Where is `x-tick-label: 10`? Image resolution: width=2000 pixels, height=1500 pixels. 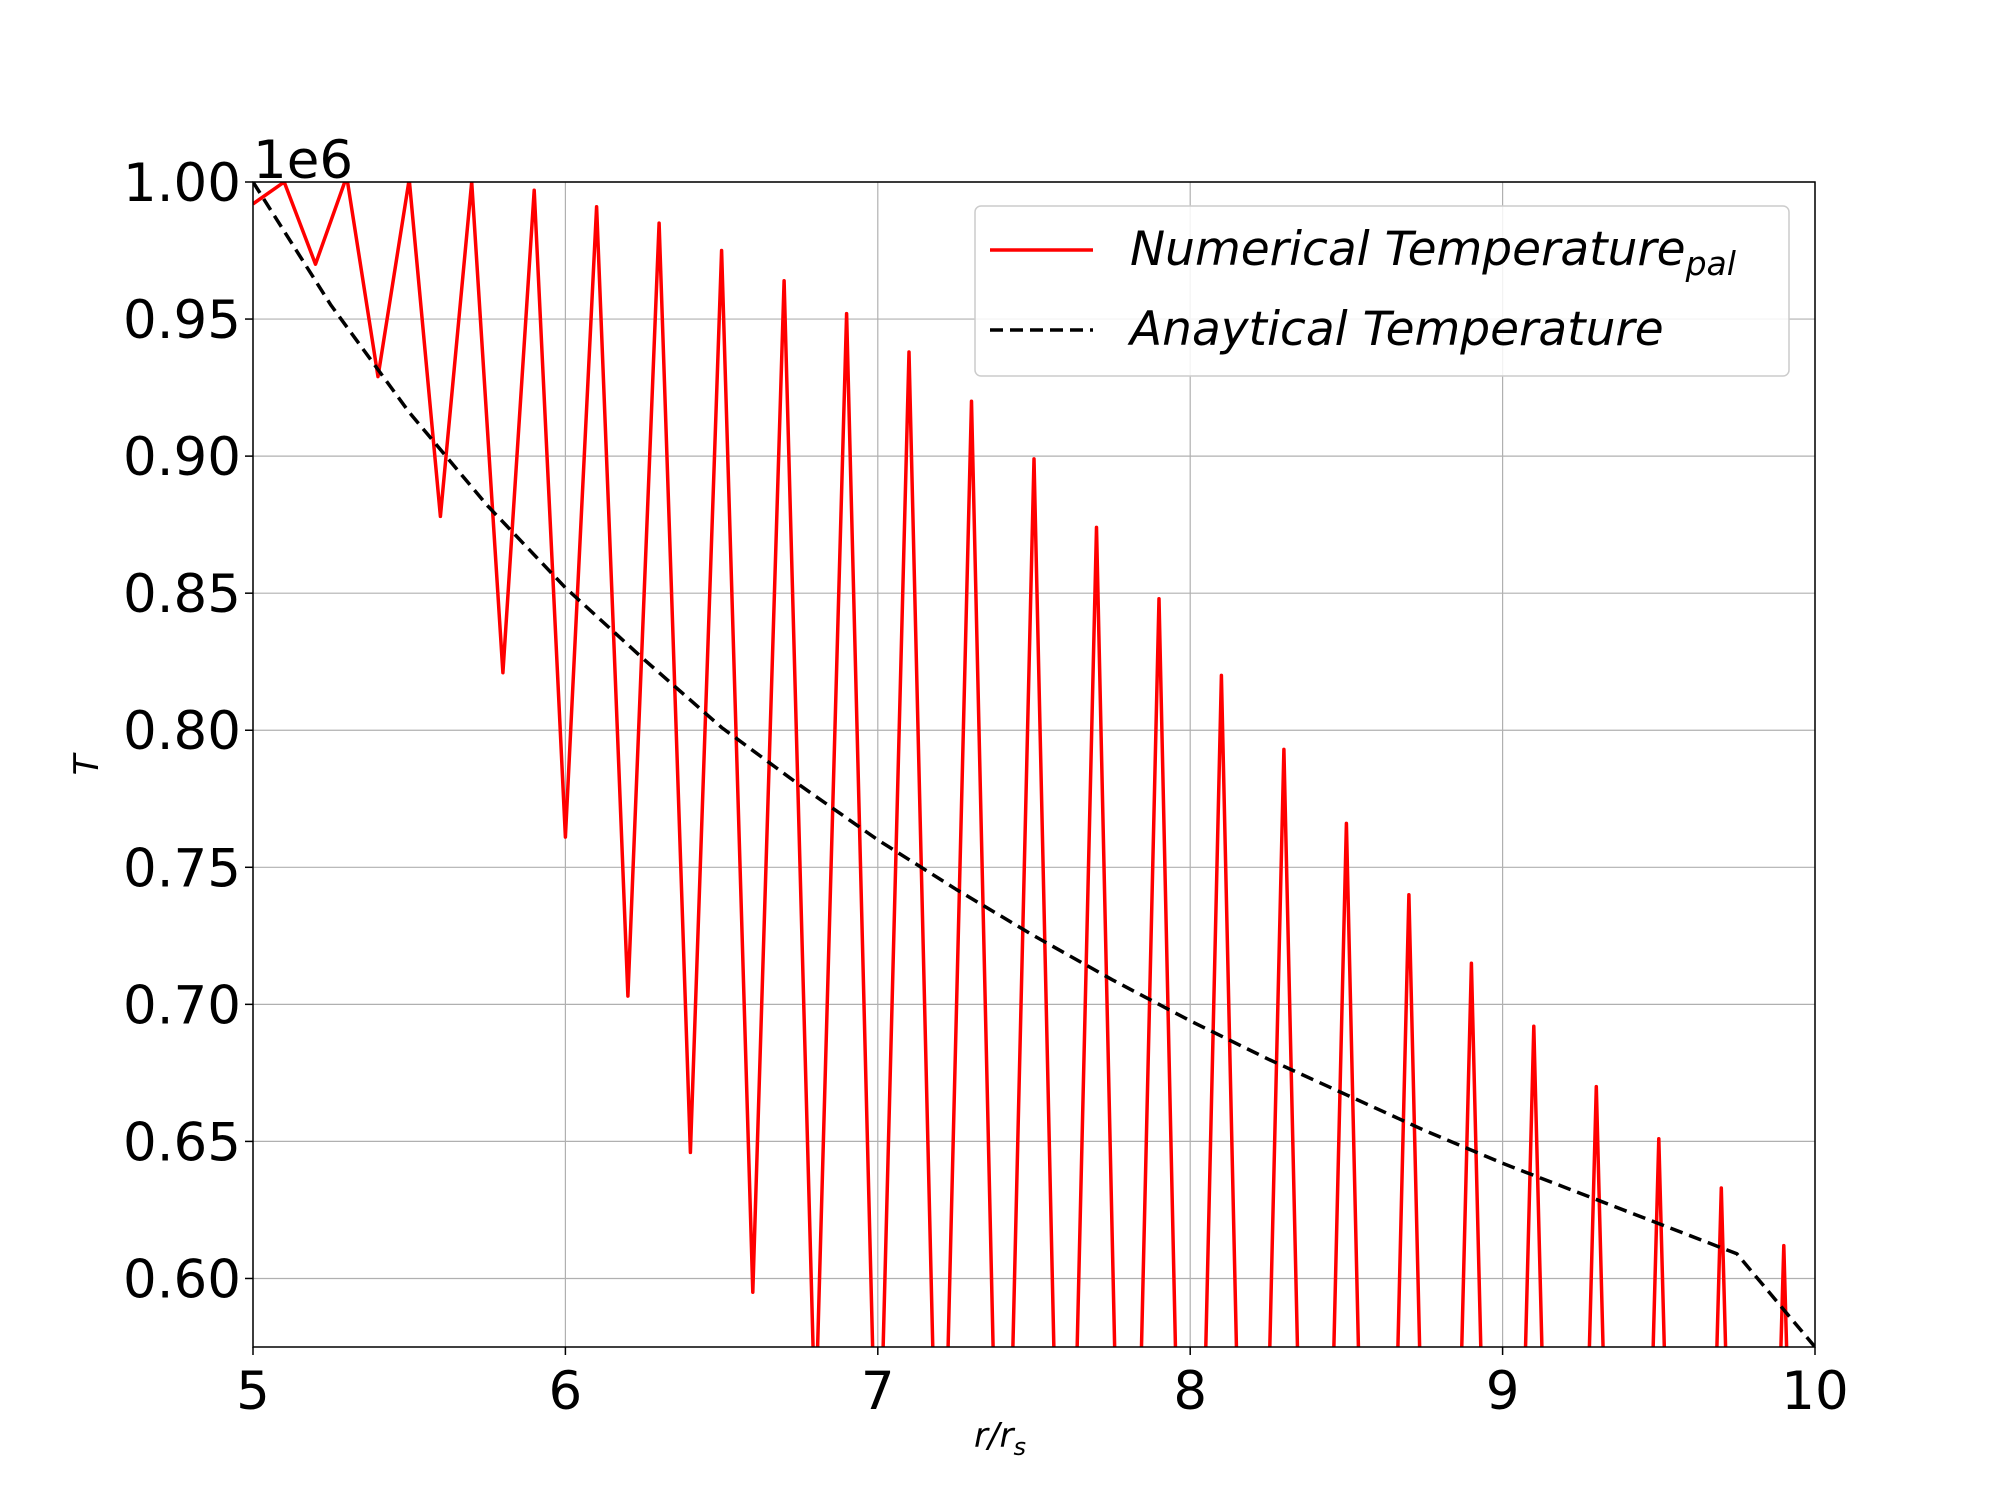
x-tick-label: 10 is located at coordinates (1814, 1391).